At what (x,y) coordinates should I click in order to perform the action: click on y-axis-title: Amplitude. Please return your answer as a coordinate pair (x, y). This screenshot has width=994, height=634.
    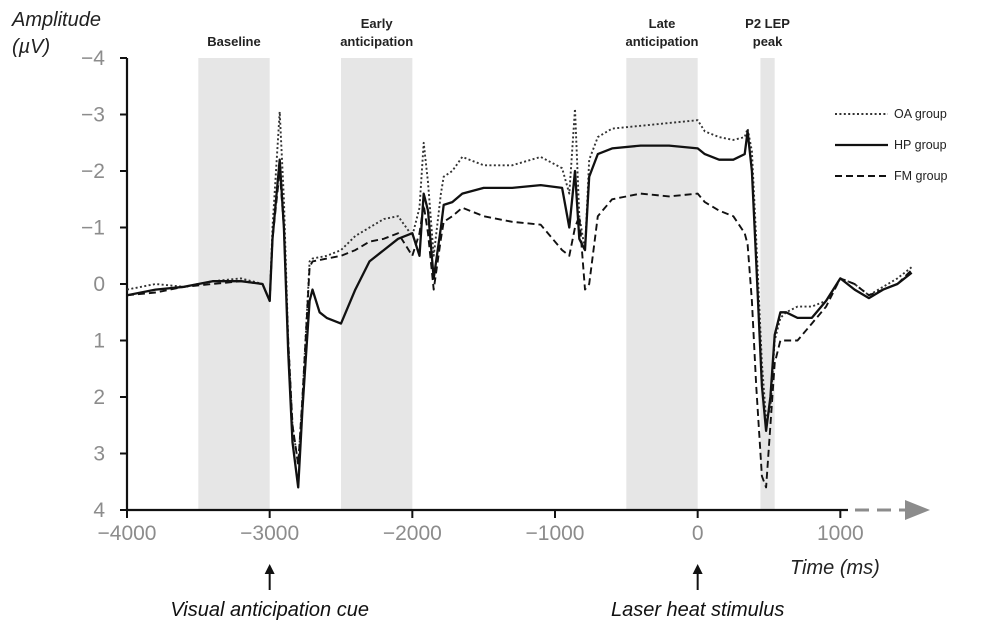
    Looking at the image, I should click on (56, 20).